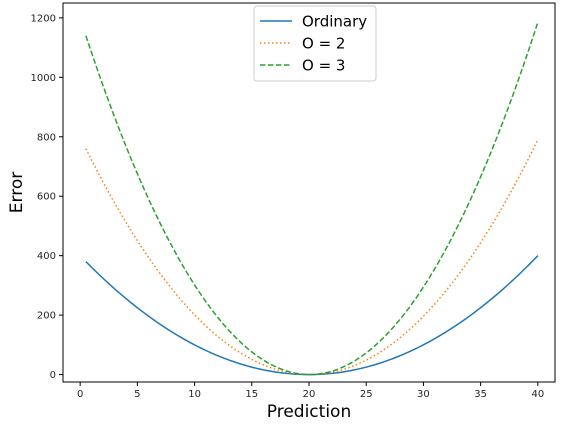 The height and width of the screenshot is (425, 563). I want to click on legend-label: O = 3, so click(323, 66).